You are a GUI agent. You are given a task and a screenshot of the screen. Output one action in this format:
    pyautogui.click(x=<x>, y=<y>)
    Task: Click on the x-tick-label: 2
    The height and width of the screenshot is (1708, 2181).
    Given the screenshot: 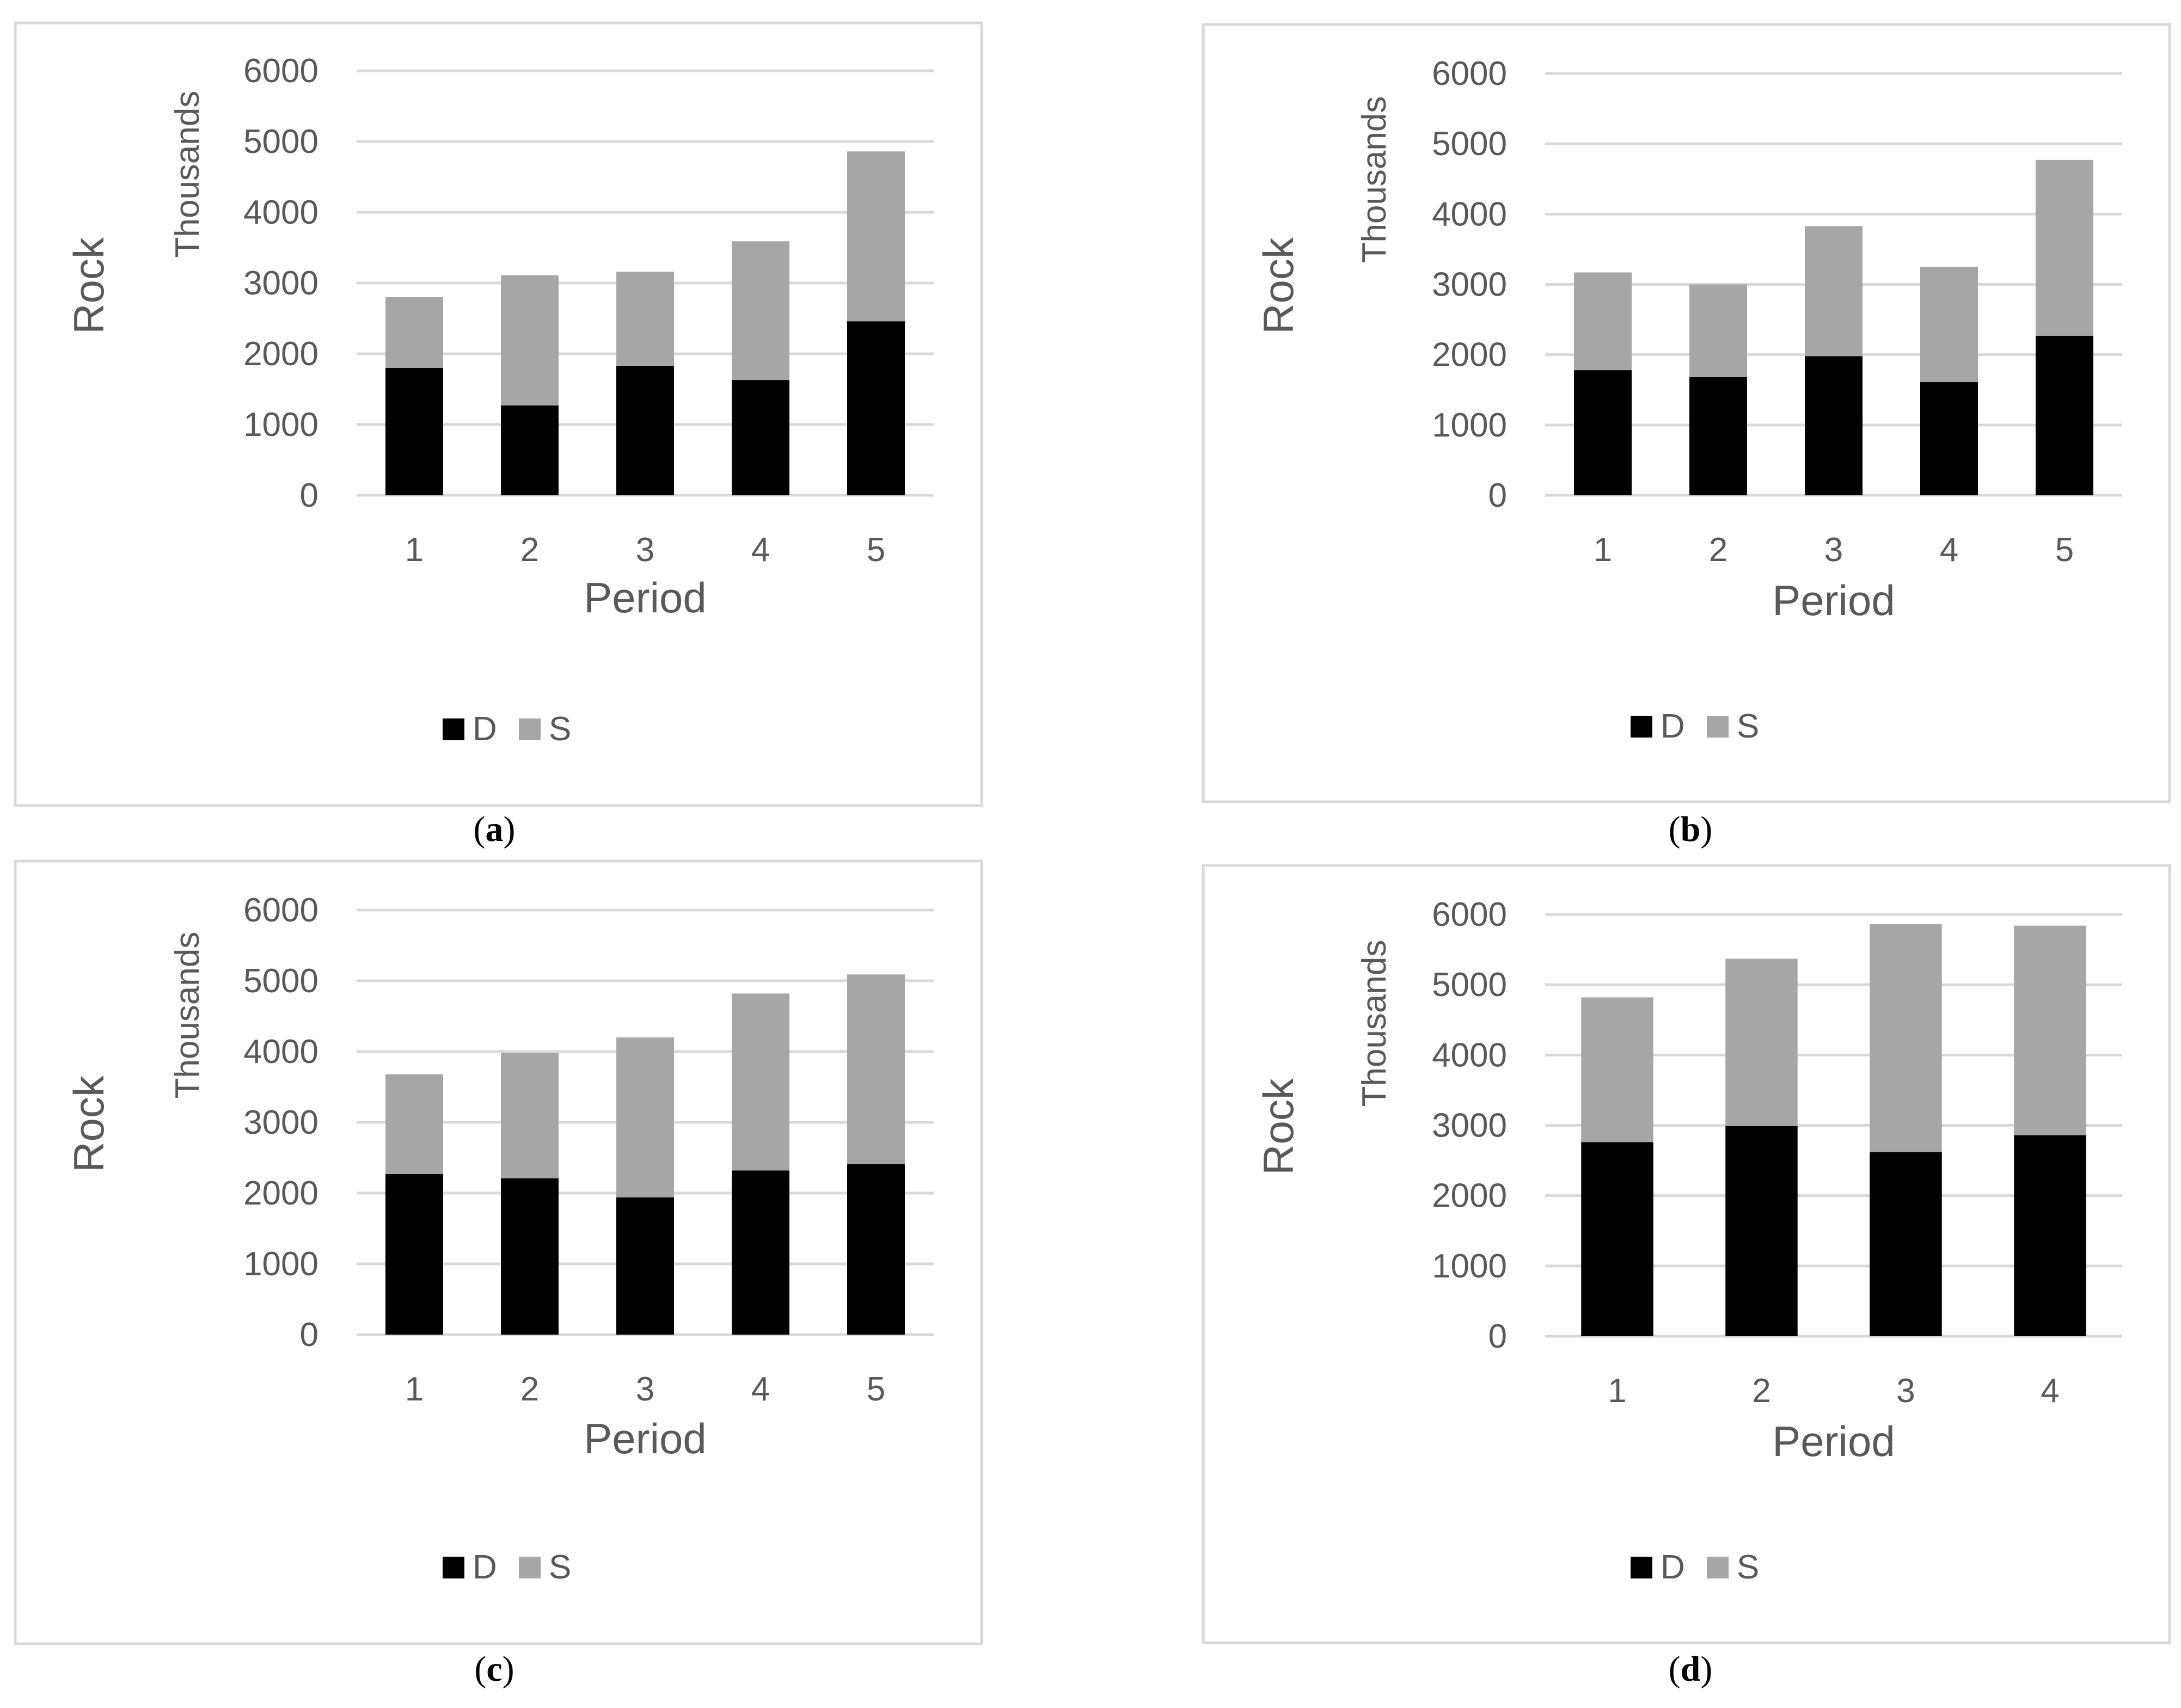 What is the action you would take?
    pyautogui.click(x=529, y=550)
    